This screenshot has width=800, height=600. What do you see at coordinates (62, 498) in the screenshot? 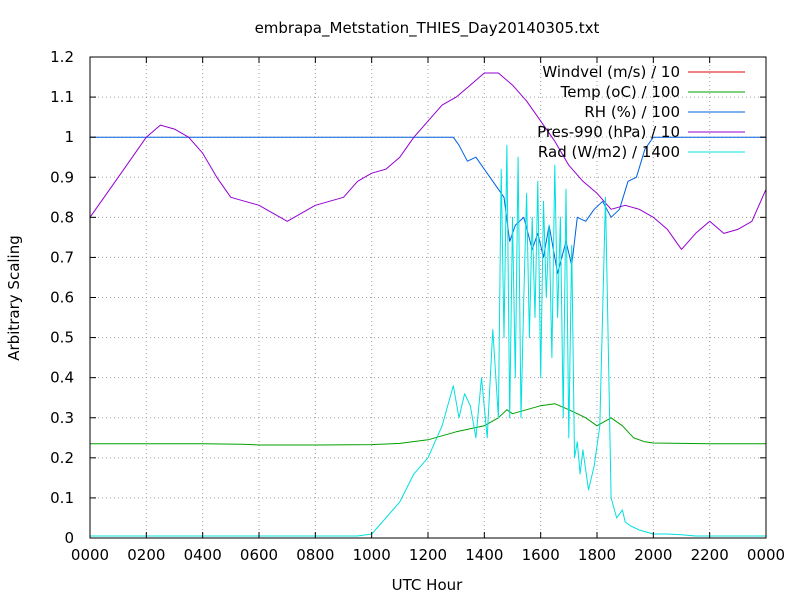
I see `y-tick-label: 0.1` at bounding box center [62, 498].